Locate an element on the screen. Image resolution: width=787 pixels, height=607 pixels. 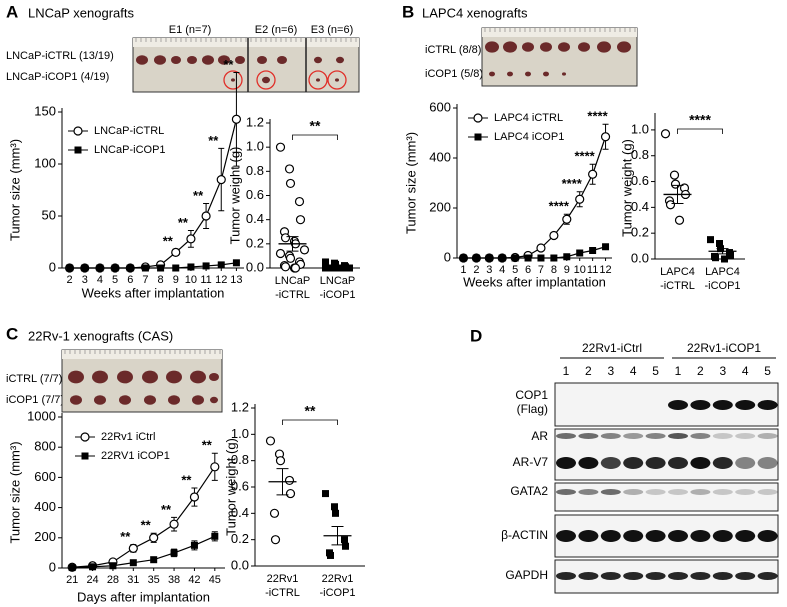
y-tick-label: 100 is located at coordinates (45, 162).